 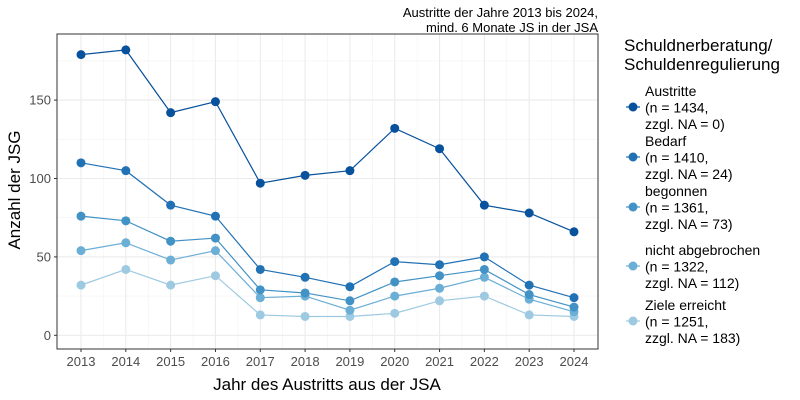 I want to click on legend-title-line2: Schuldenregulierung, so click(x=702, y=64).